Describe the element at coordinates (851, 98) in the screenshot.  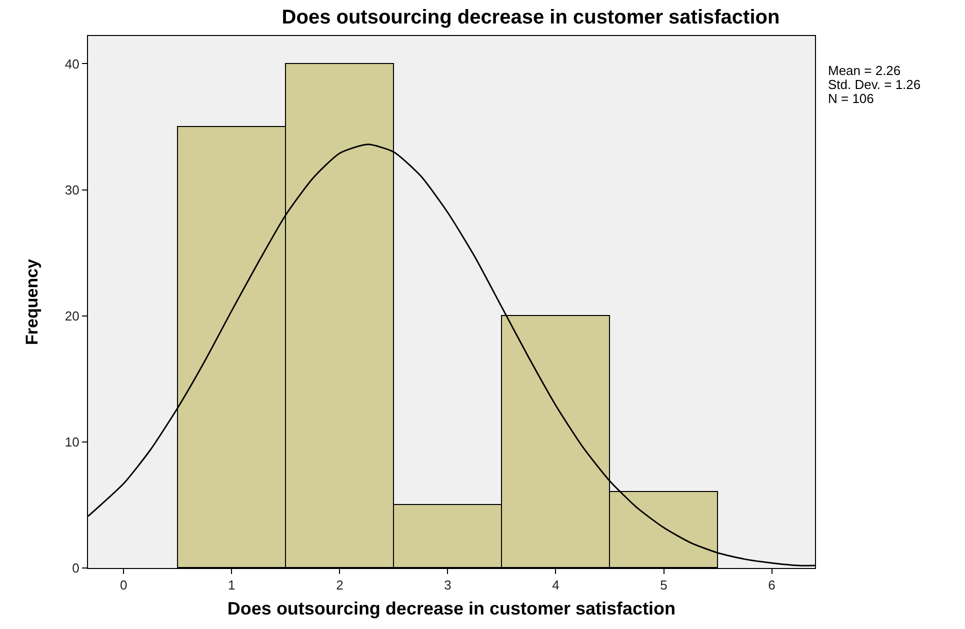
I see `text: N = 106` at that location.